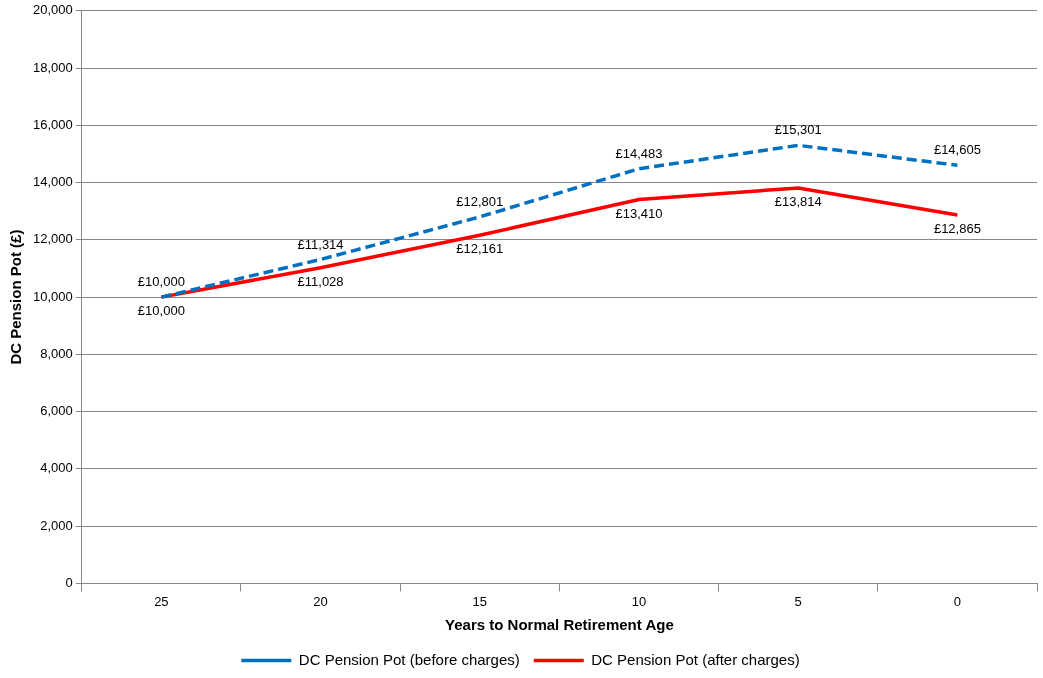 This screenshot has width=1043, height=678. Describe the element at coordinates (957, 150) in the screenshot. I see `data-label: £14,605` at that location.